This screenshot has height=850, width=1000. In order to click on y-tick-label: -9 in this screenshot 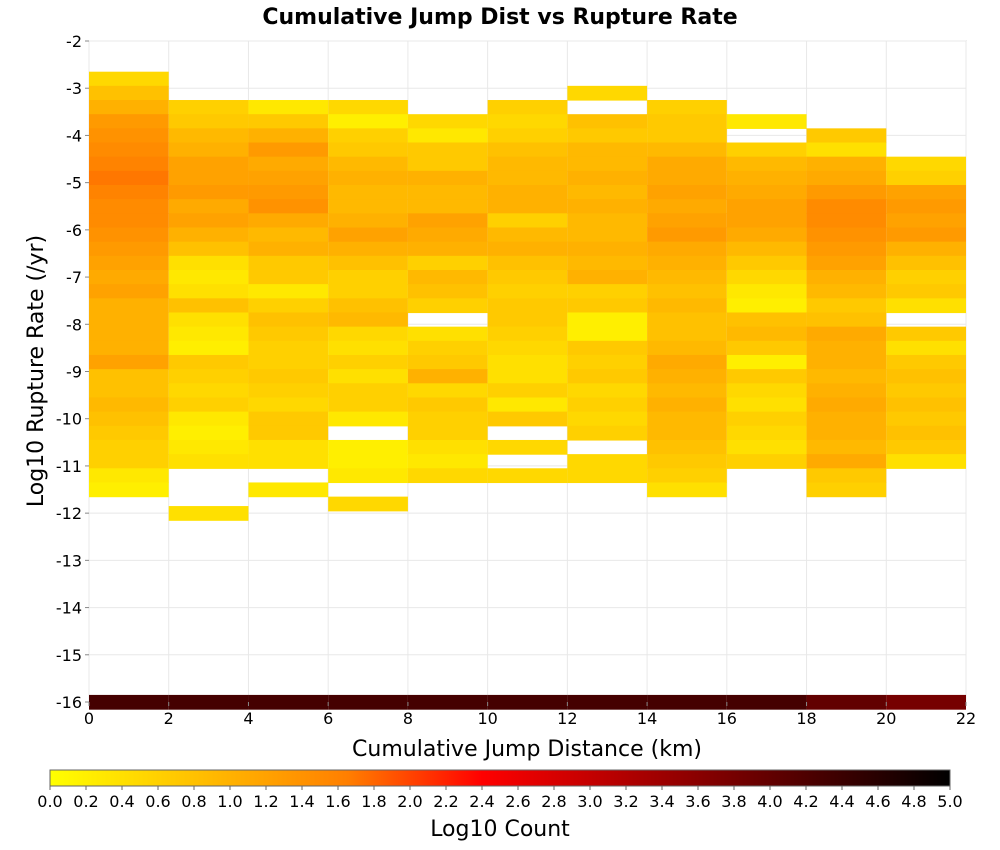, I will do `click(74, 372)`.